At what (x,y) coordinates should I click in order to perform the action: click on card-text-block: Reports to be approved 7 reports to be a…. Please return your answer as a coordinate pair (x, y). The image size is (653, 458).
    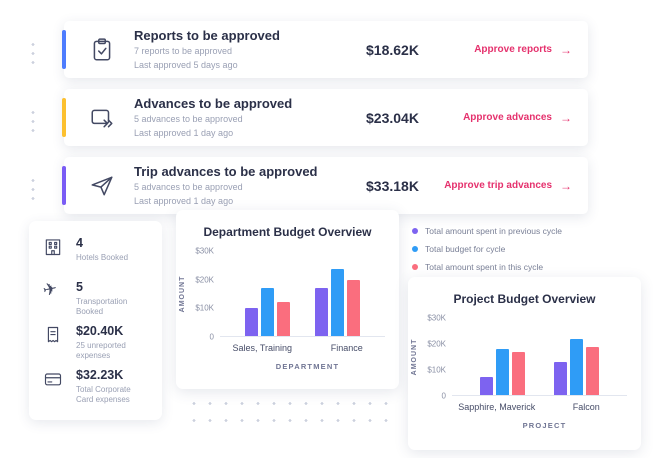
    Looking at the image, I should click on (241, 49).